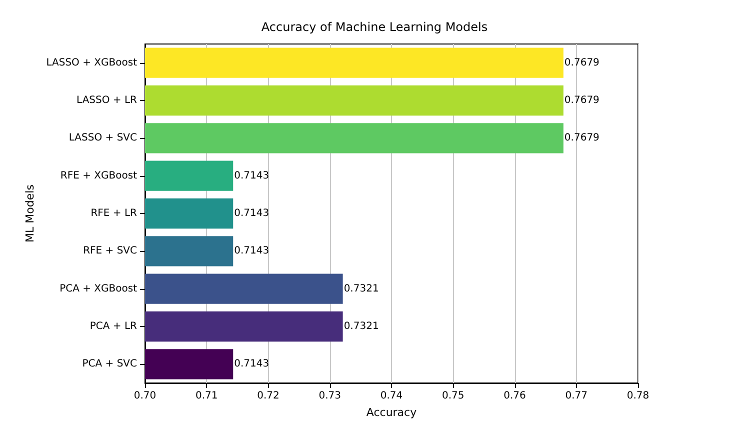  What do you see at coordinates (576, 396) in the screenshot?
I see `x-tick-label: 0.77` at bounding box center [576, 396].